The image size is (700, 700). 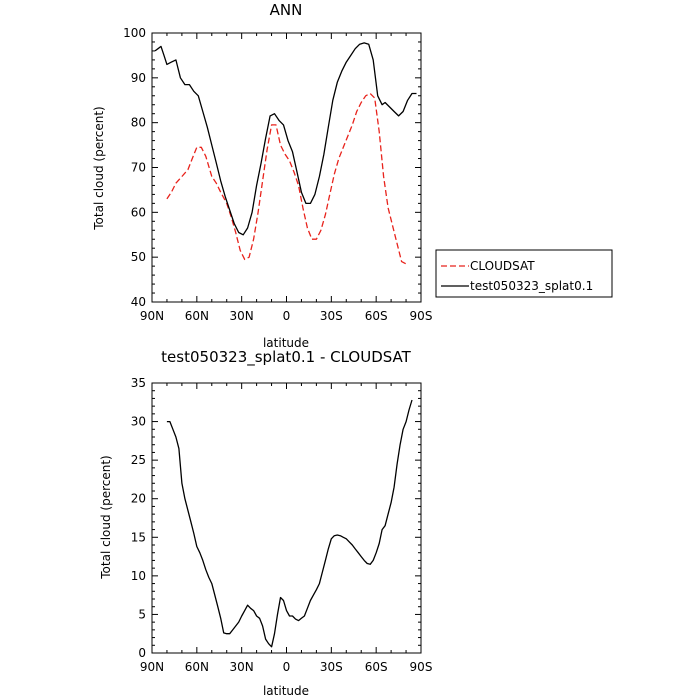 What do you see at coordinates (138, 123) in the screenshot?
I see `y-tick-label: 80` at bounding box center [138, 123].